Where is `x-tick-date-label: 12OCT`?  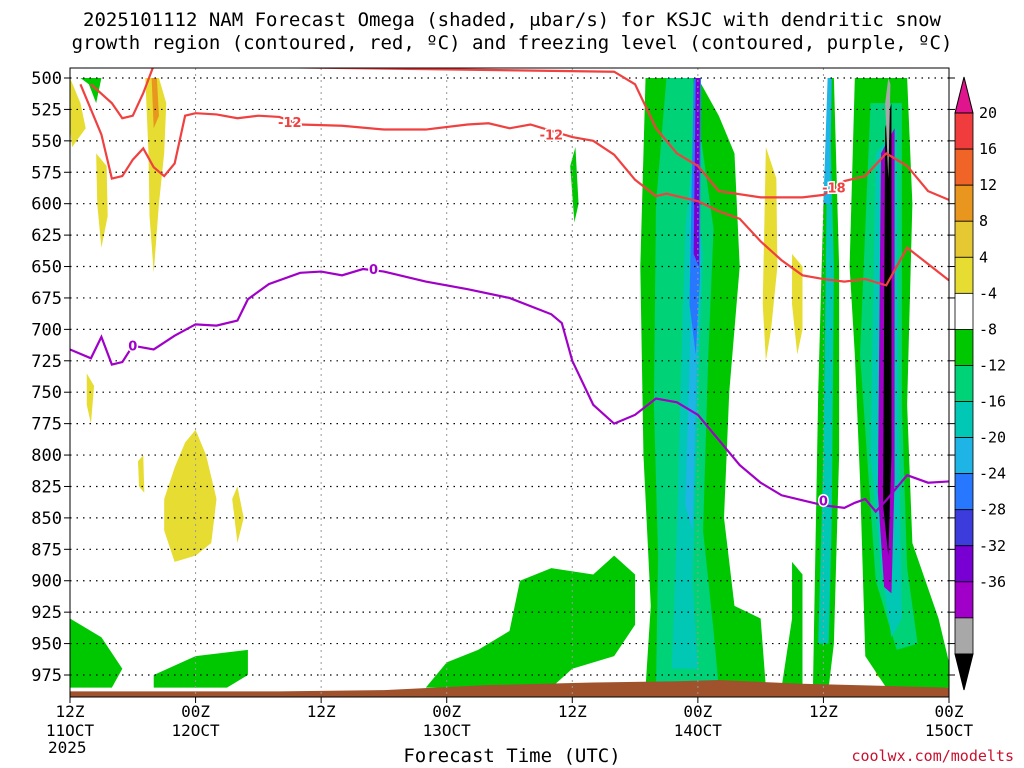
x-tick-date-label: 12OCT is located at coordinates (195, 730).